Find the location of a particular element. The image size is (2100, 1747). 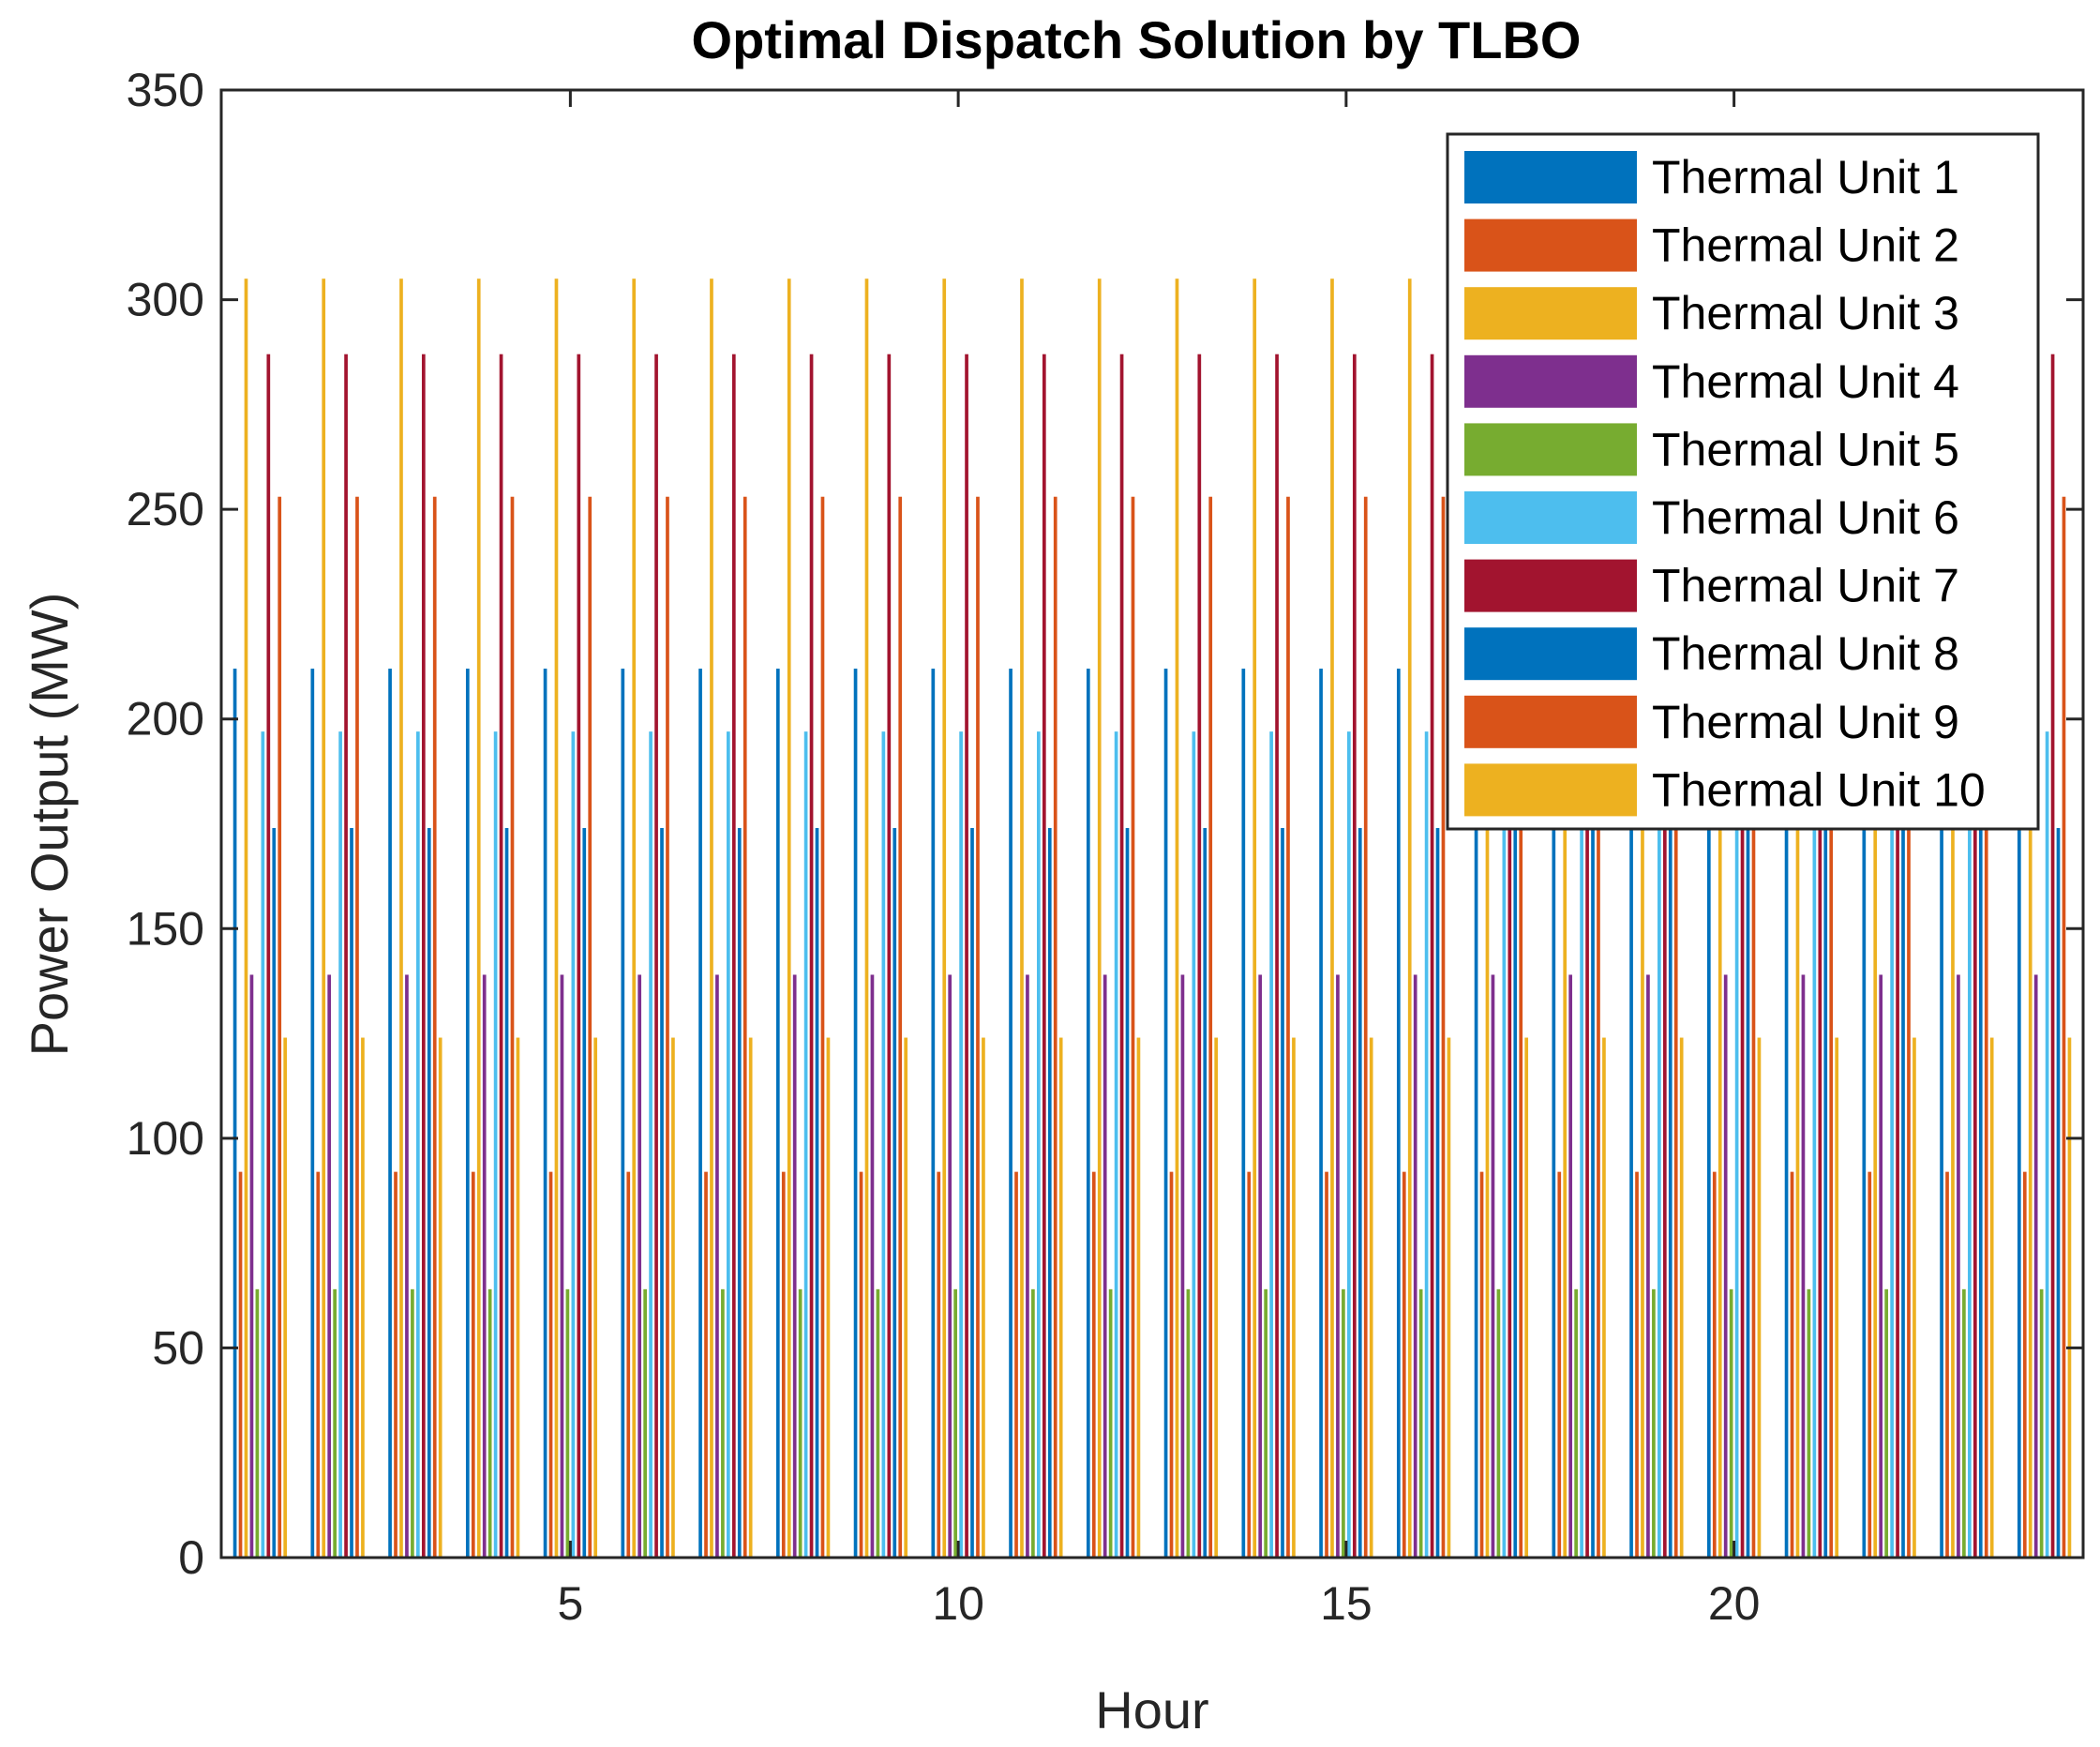

x-axis-label: Hour is located at coordinates (1151, 1709).